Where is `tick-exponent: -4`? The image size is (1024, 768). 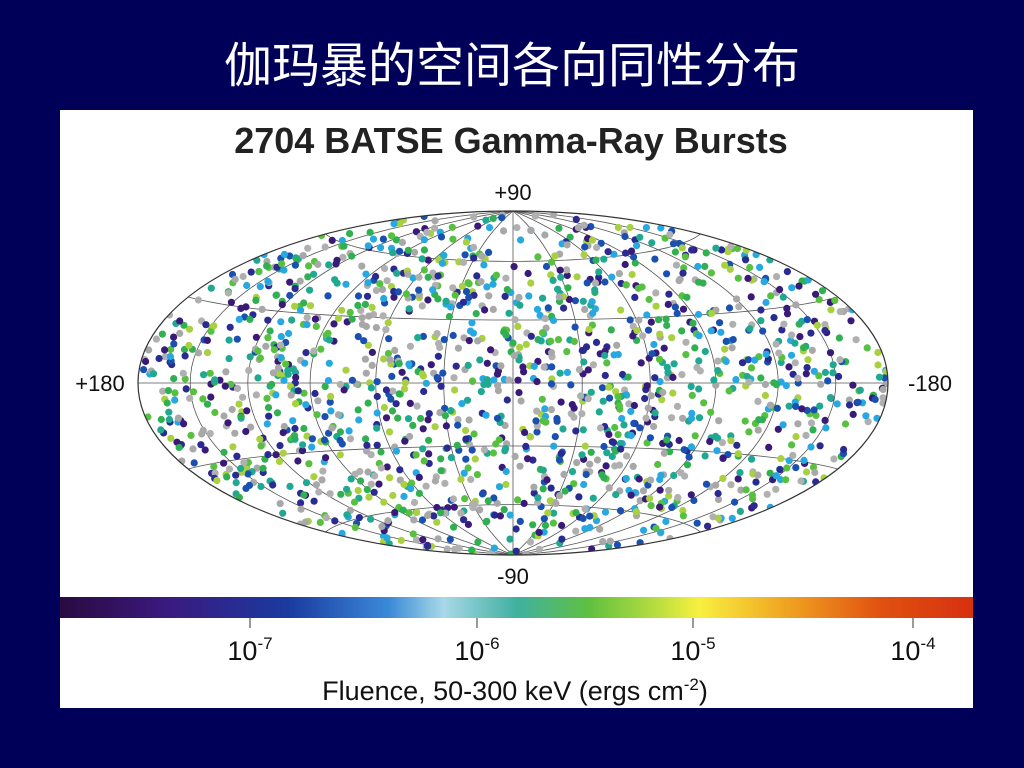
tick-exponent: -4 is located at coordinates (927, 643).